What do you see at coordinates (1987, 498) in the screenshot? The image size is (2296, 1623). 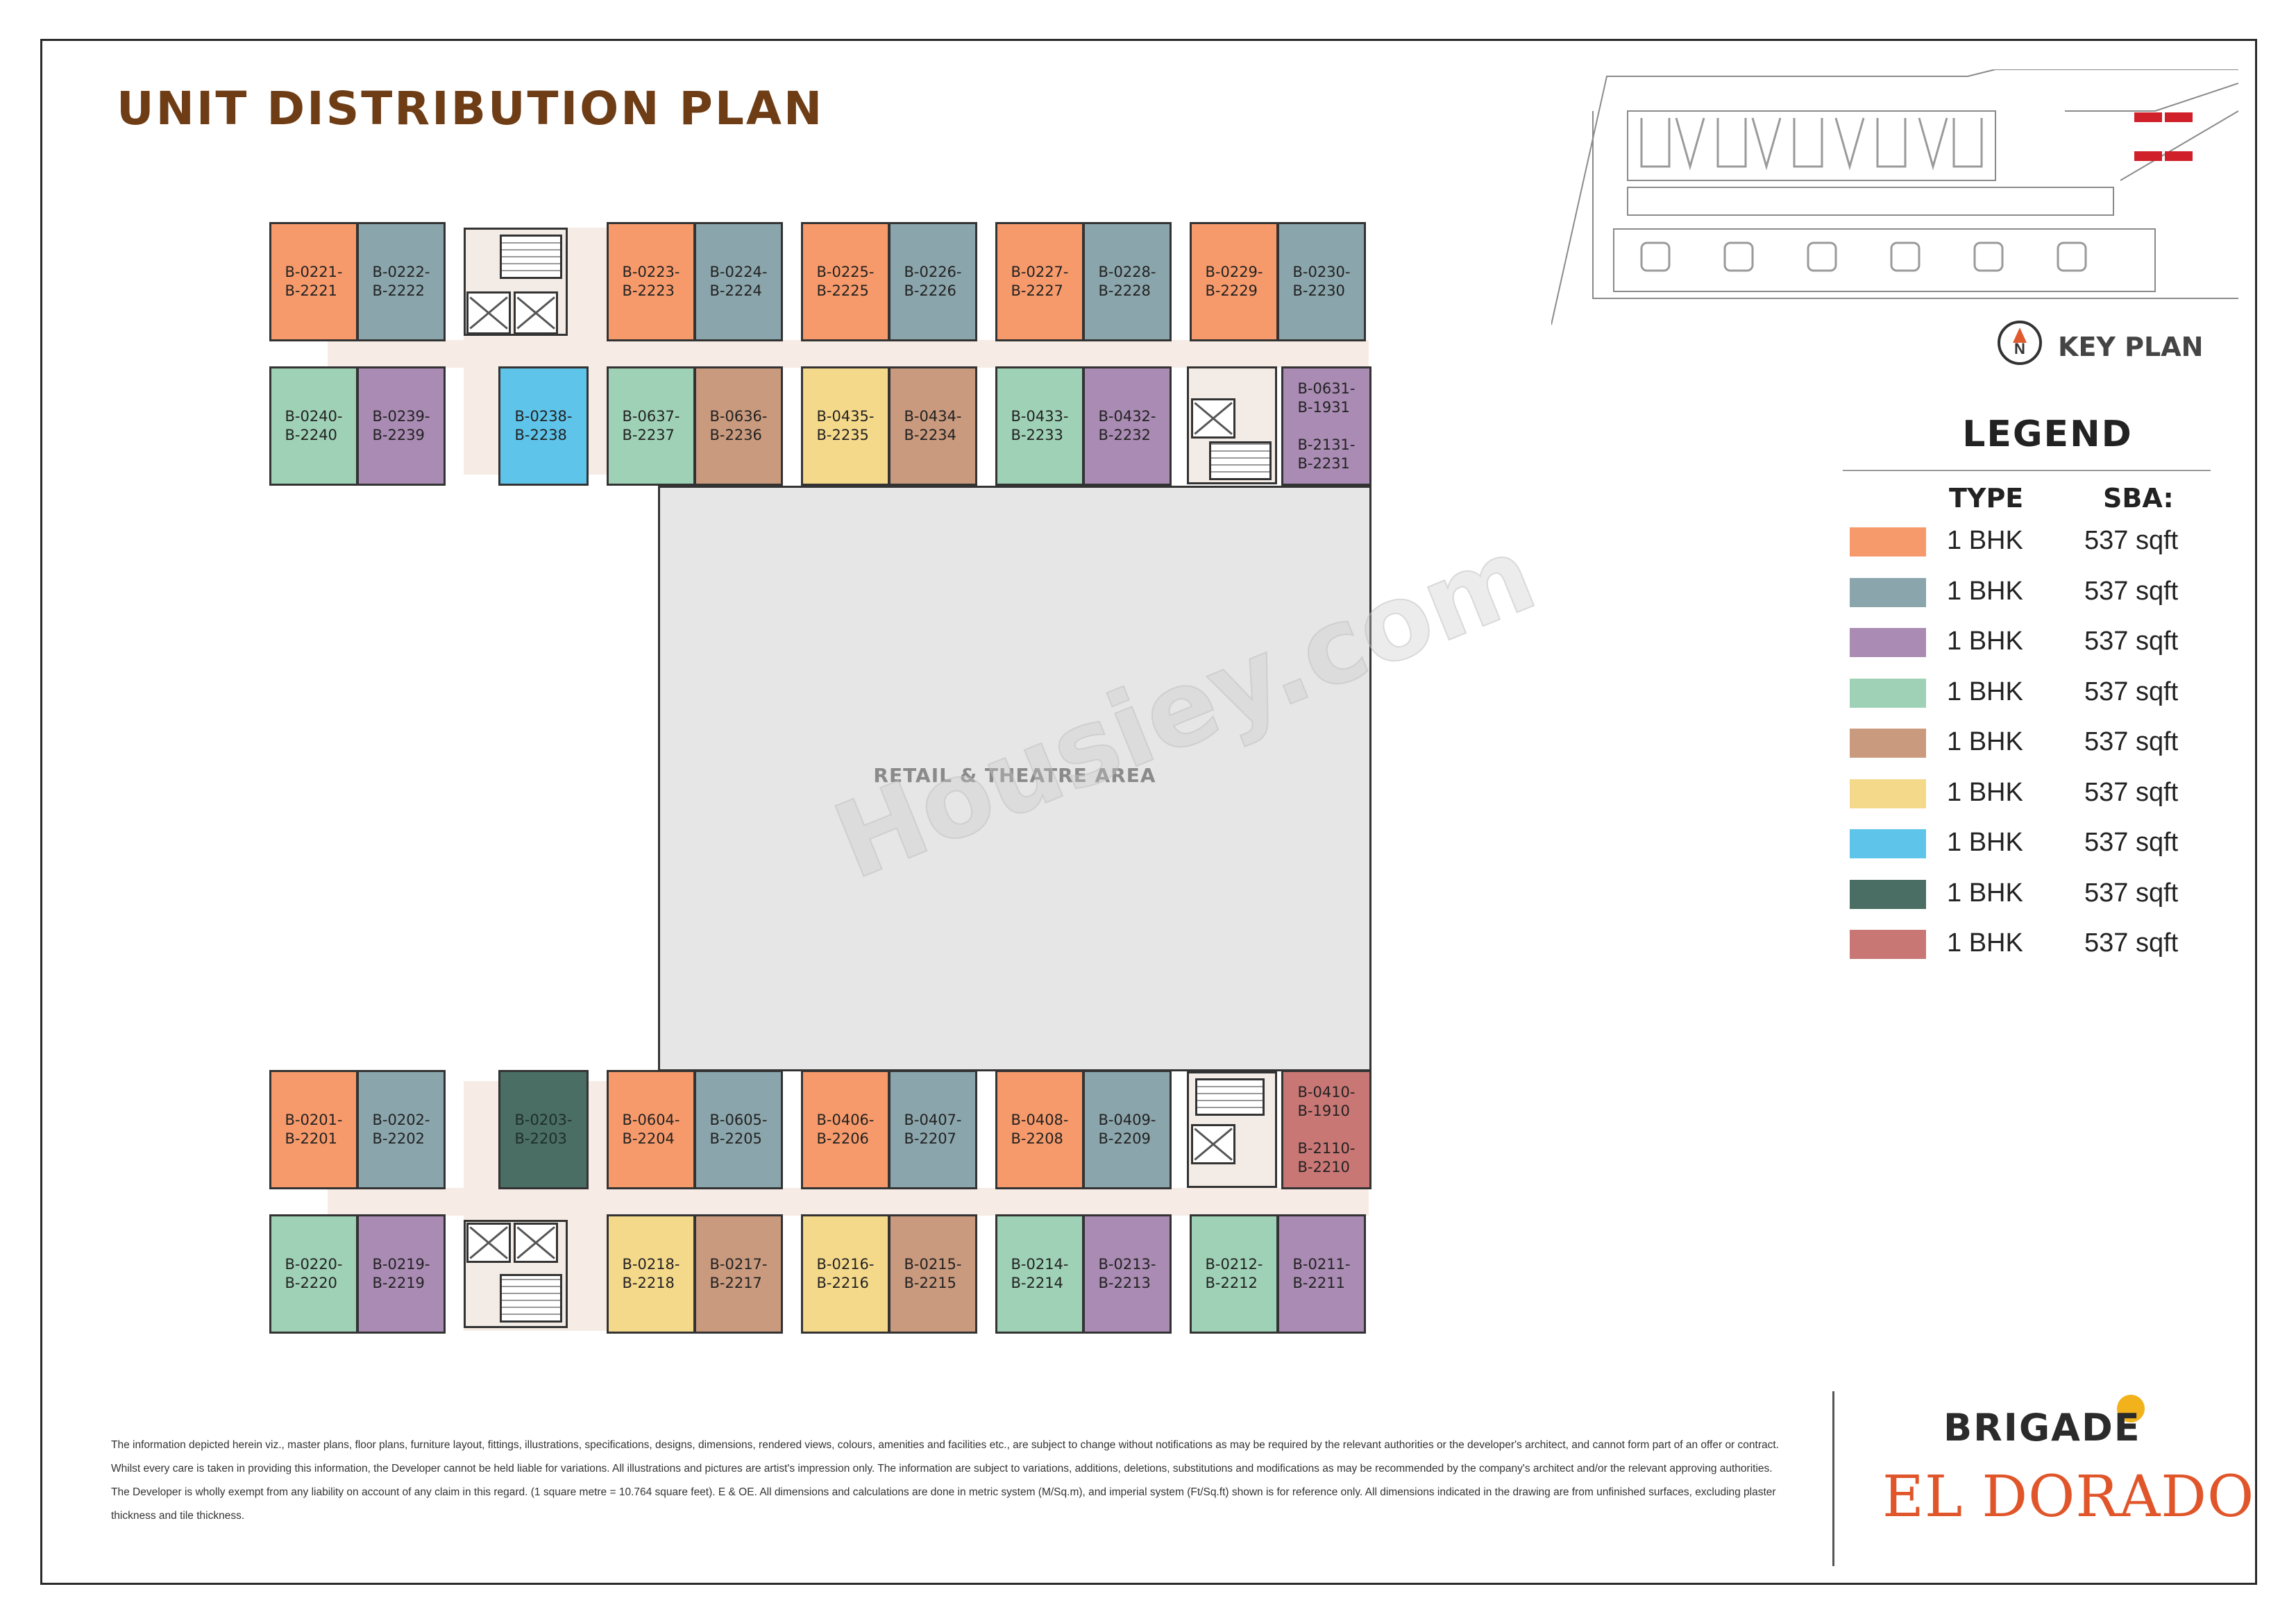 I see `legend-type-header: TYPE` at bounding box center [1987, 498].